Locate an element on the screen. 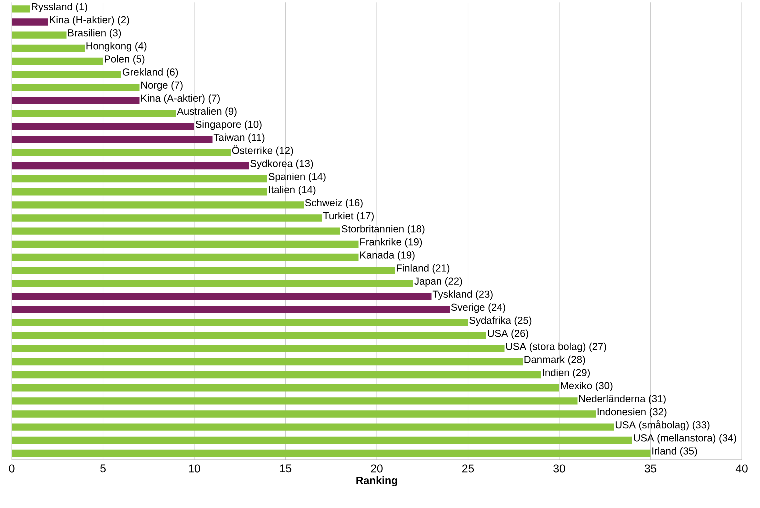 The image size is (760, 508). data-label: Hongkong (4) is located at coordinates (116, 47).